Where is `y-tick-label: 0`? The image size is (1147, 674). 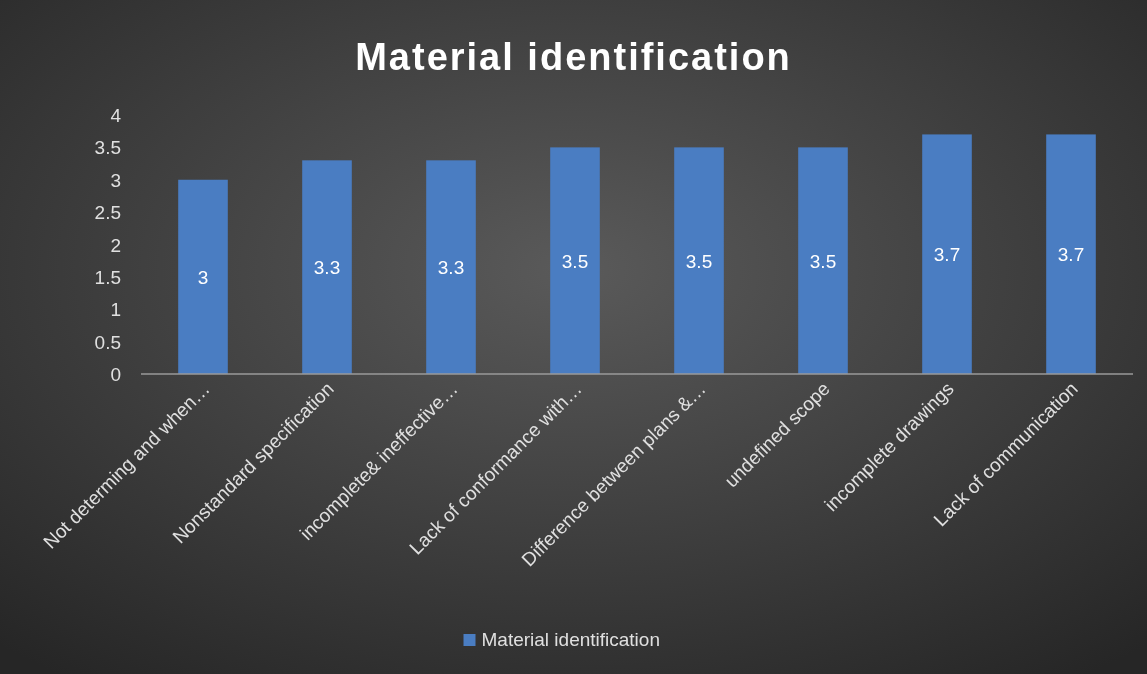
y-tick-label: 0 is located at coordinates (115, 374).